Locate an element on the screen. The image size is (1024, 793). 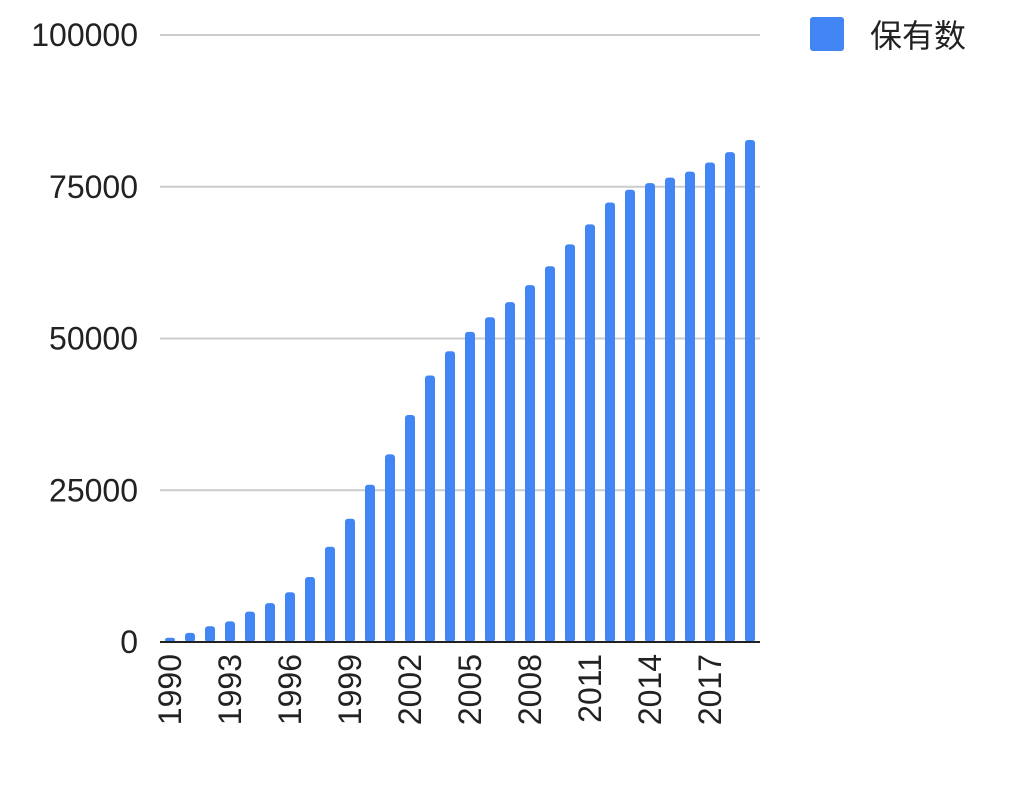
bar-2006 is located at coordinates (490, 479).